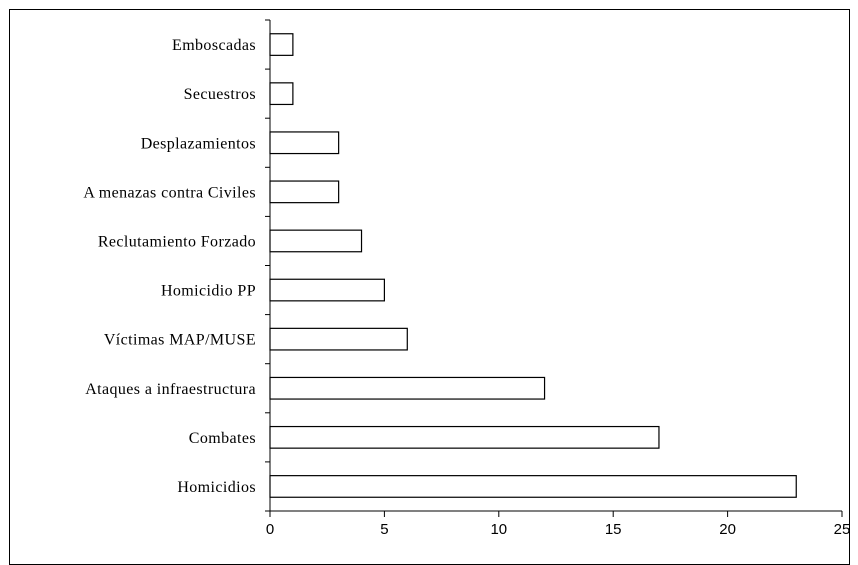  Describe the element at coordinates (169, 192) in the screenshot. I see `category-label-6: A menazas contra Civiles` at that location.